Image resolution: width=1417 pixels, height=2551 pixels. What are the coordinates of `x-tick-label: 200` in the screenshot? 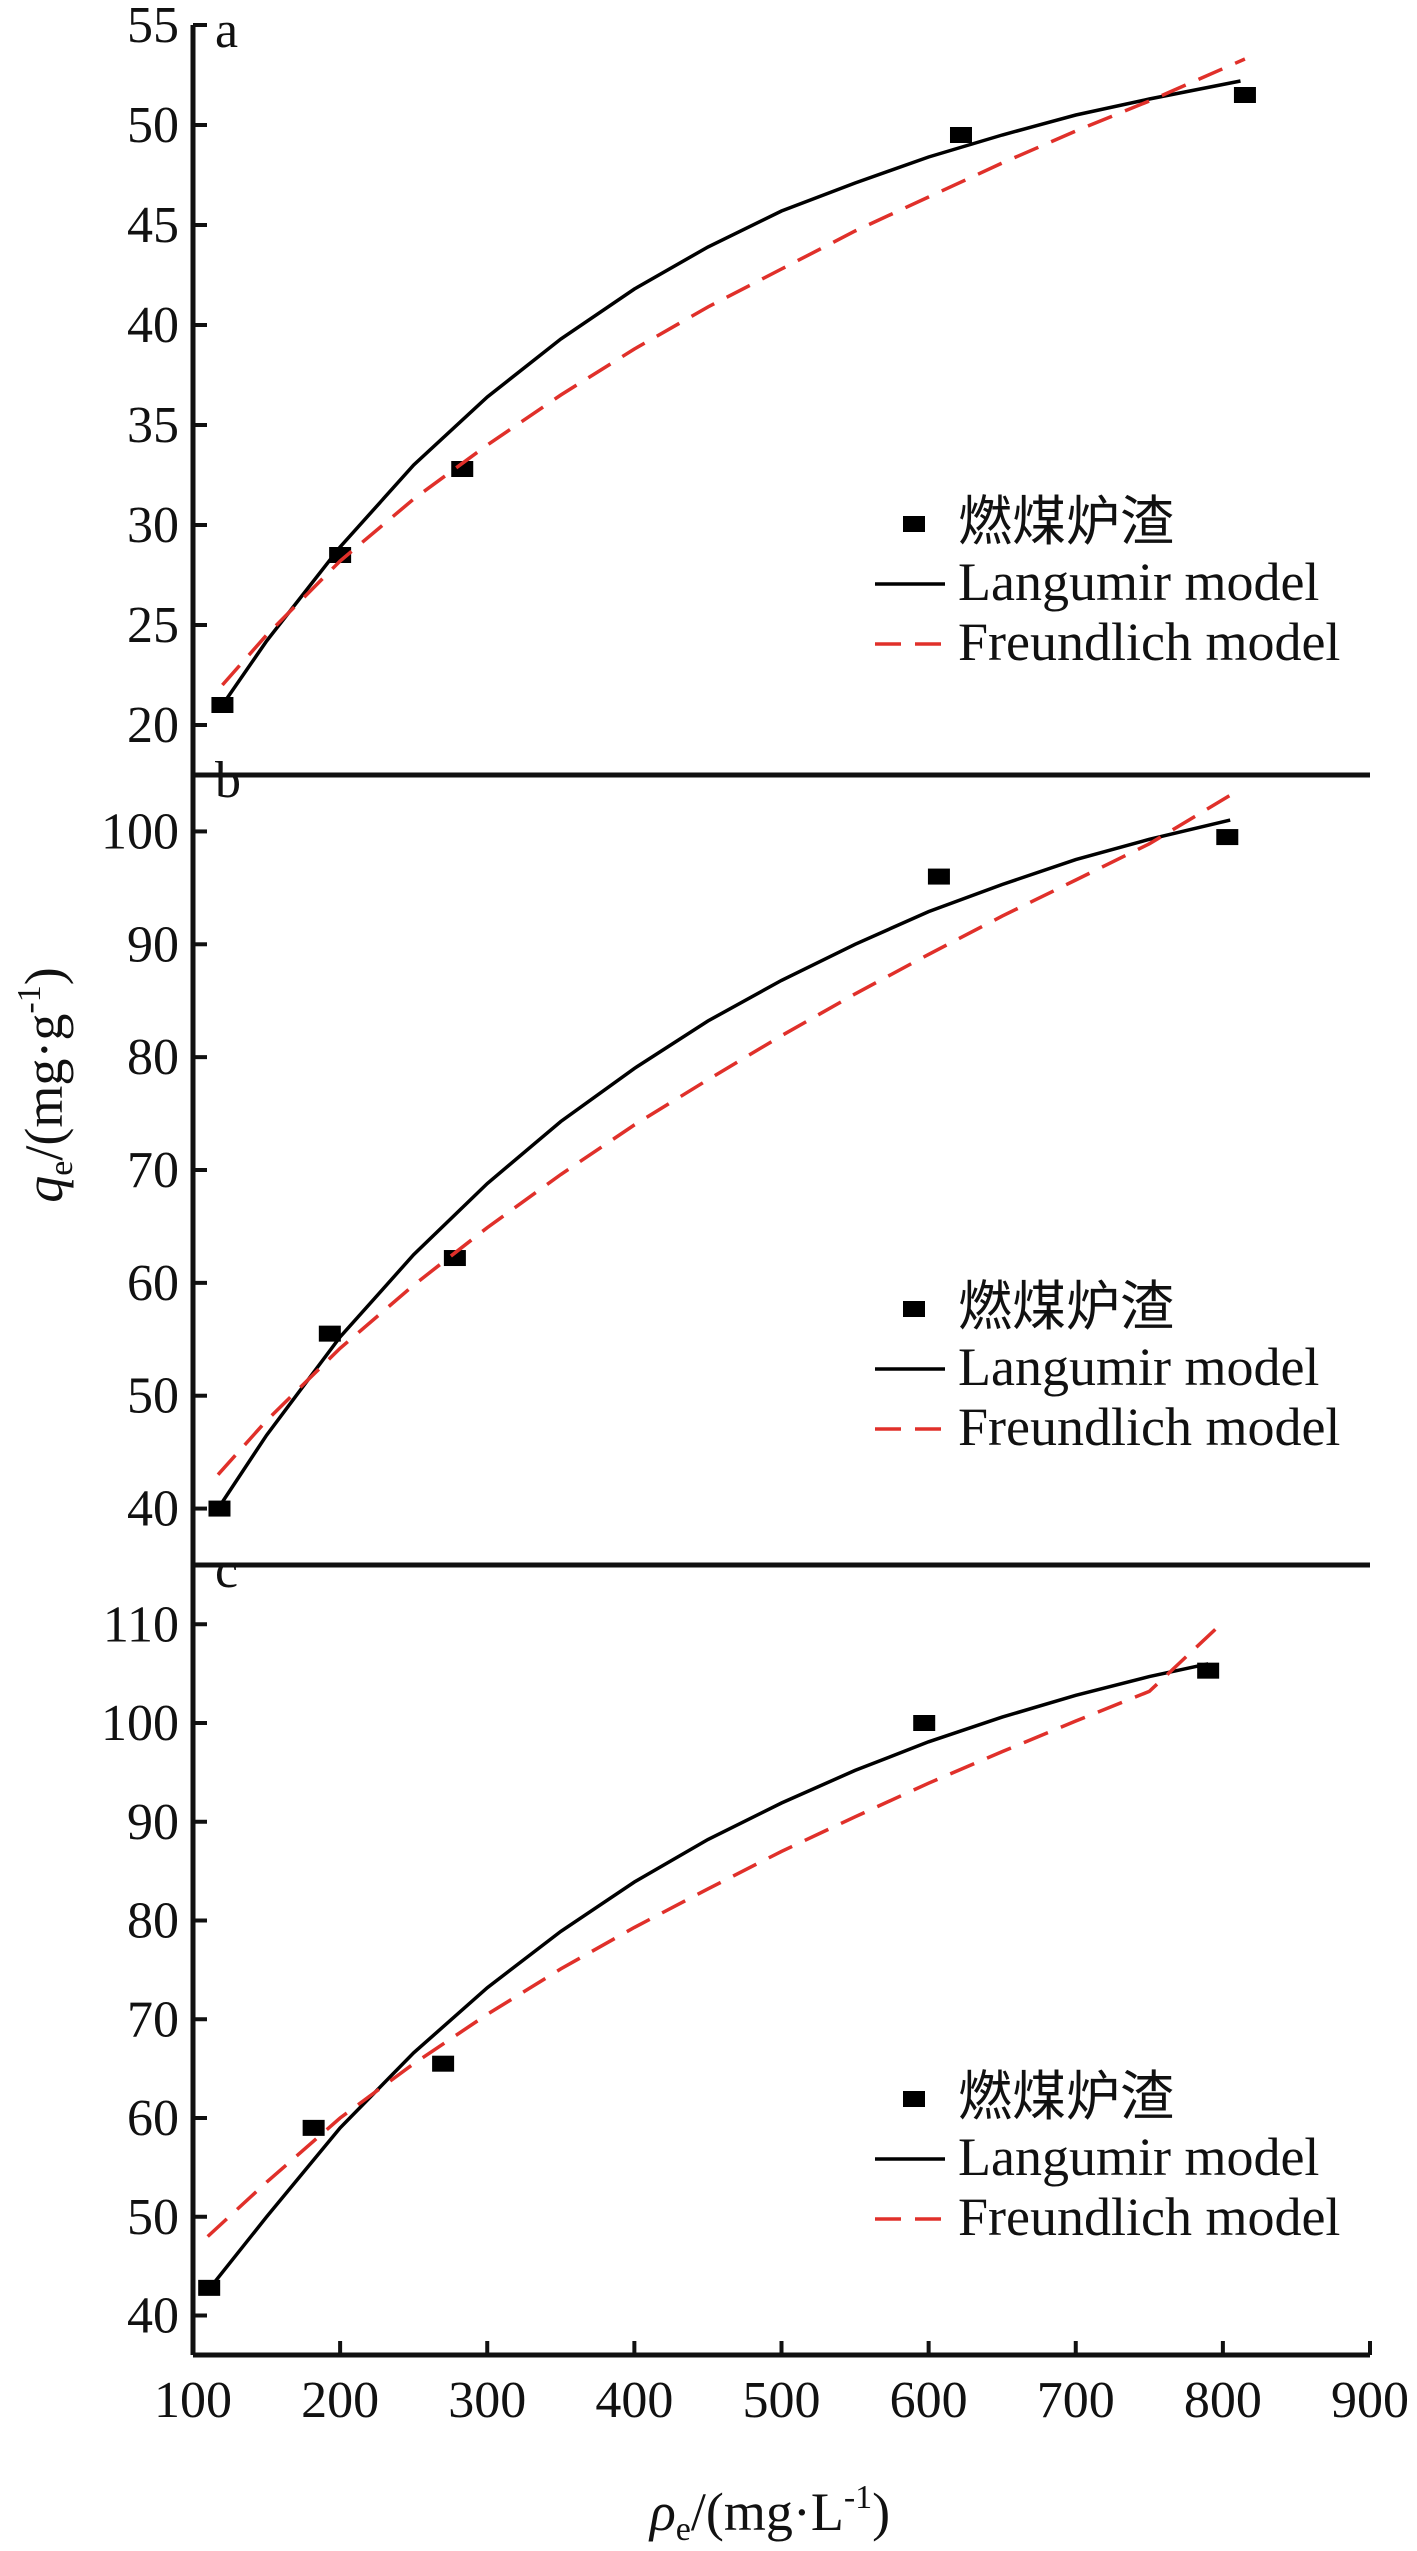 It's located at (340, 2400).